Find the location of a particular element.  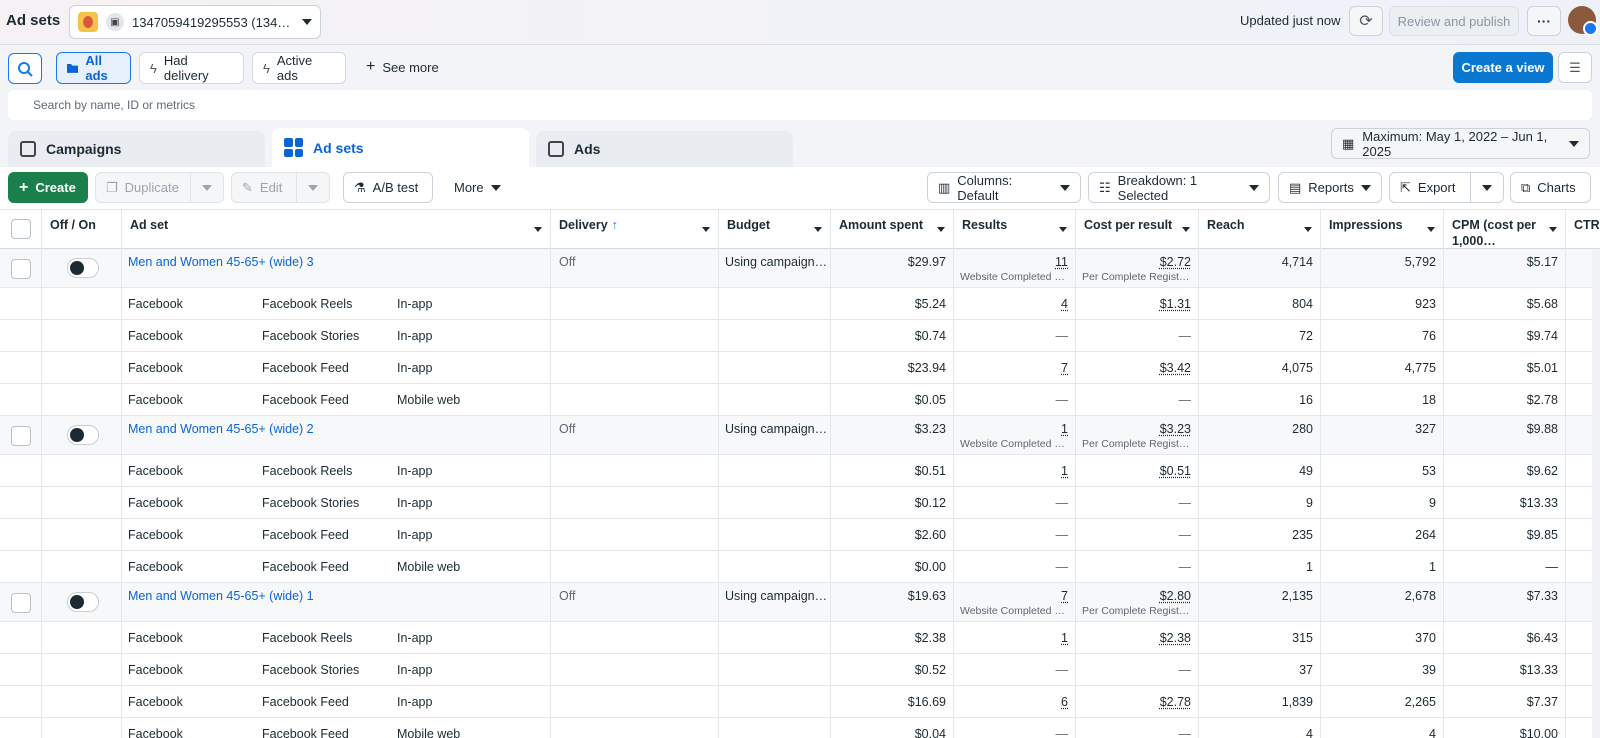

view-settings-button: ☰ is located at coordinates (1575, 67).